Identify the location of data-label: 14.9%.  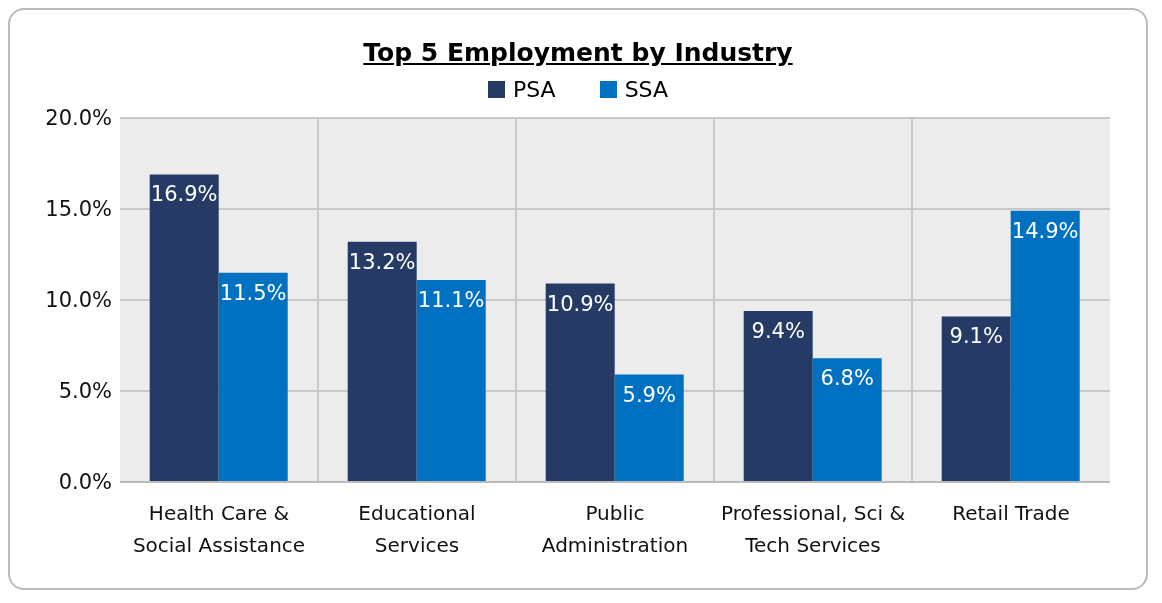
(1045, 230).